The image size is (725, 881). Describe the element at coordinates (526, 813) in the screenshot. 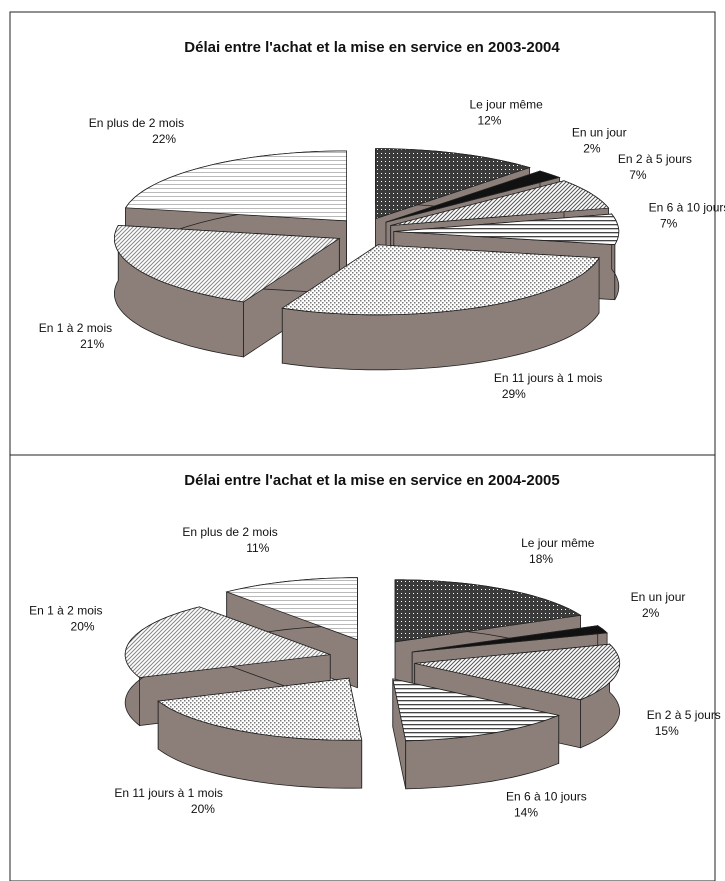

I see `slice-value-label: 14%` at that location.